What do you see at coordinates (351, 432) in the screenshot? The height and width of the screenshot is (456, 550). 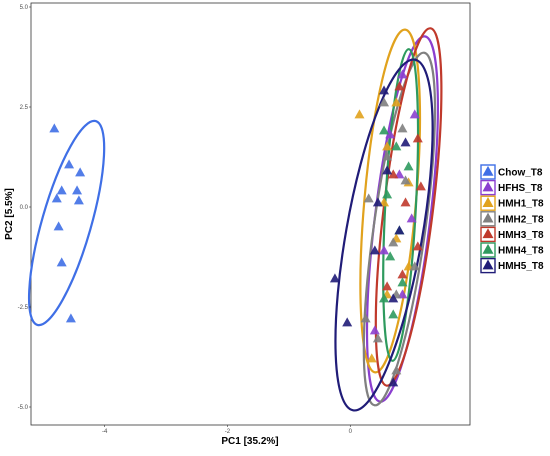 I see `x-tick-label: 0` at bounding box center [351, 432].